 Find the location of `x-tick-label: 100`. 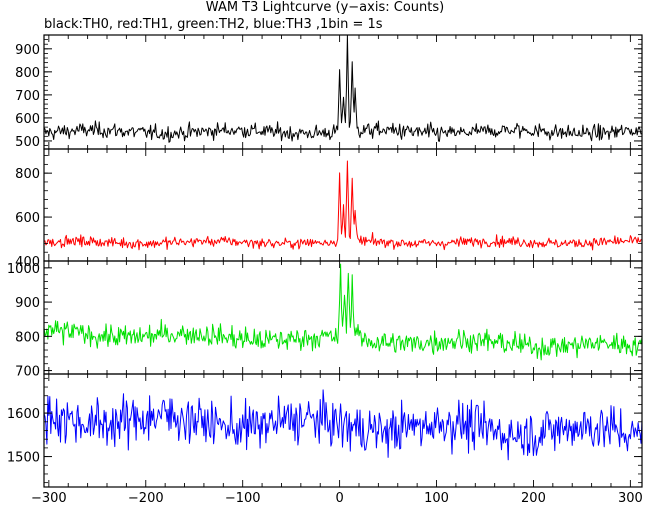

x-tick-label: 100 is located at coordinates (436, 498).